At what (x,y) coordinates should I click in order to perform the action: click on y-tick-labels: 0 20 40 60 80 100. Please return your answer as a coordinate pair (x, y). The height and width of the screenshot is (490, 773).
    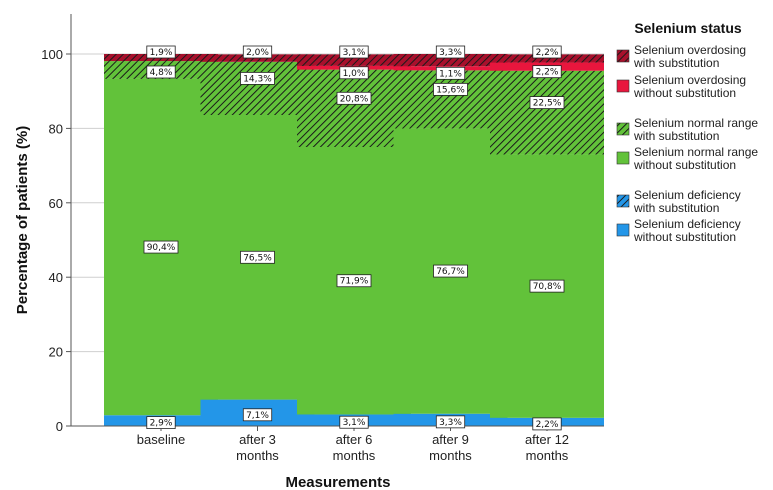
    Looking at the image, I should click on (56, 240).